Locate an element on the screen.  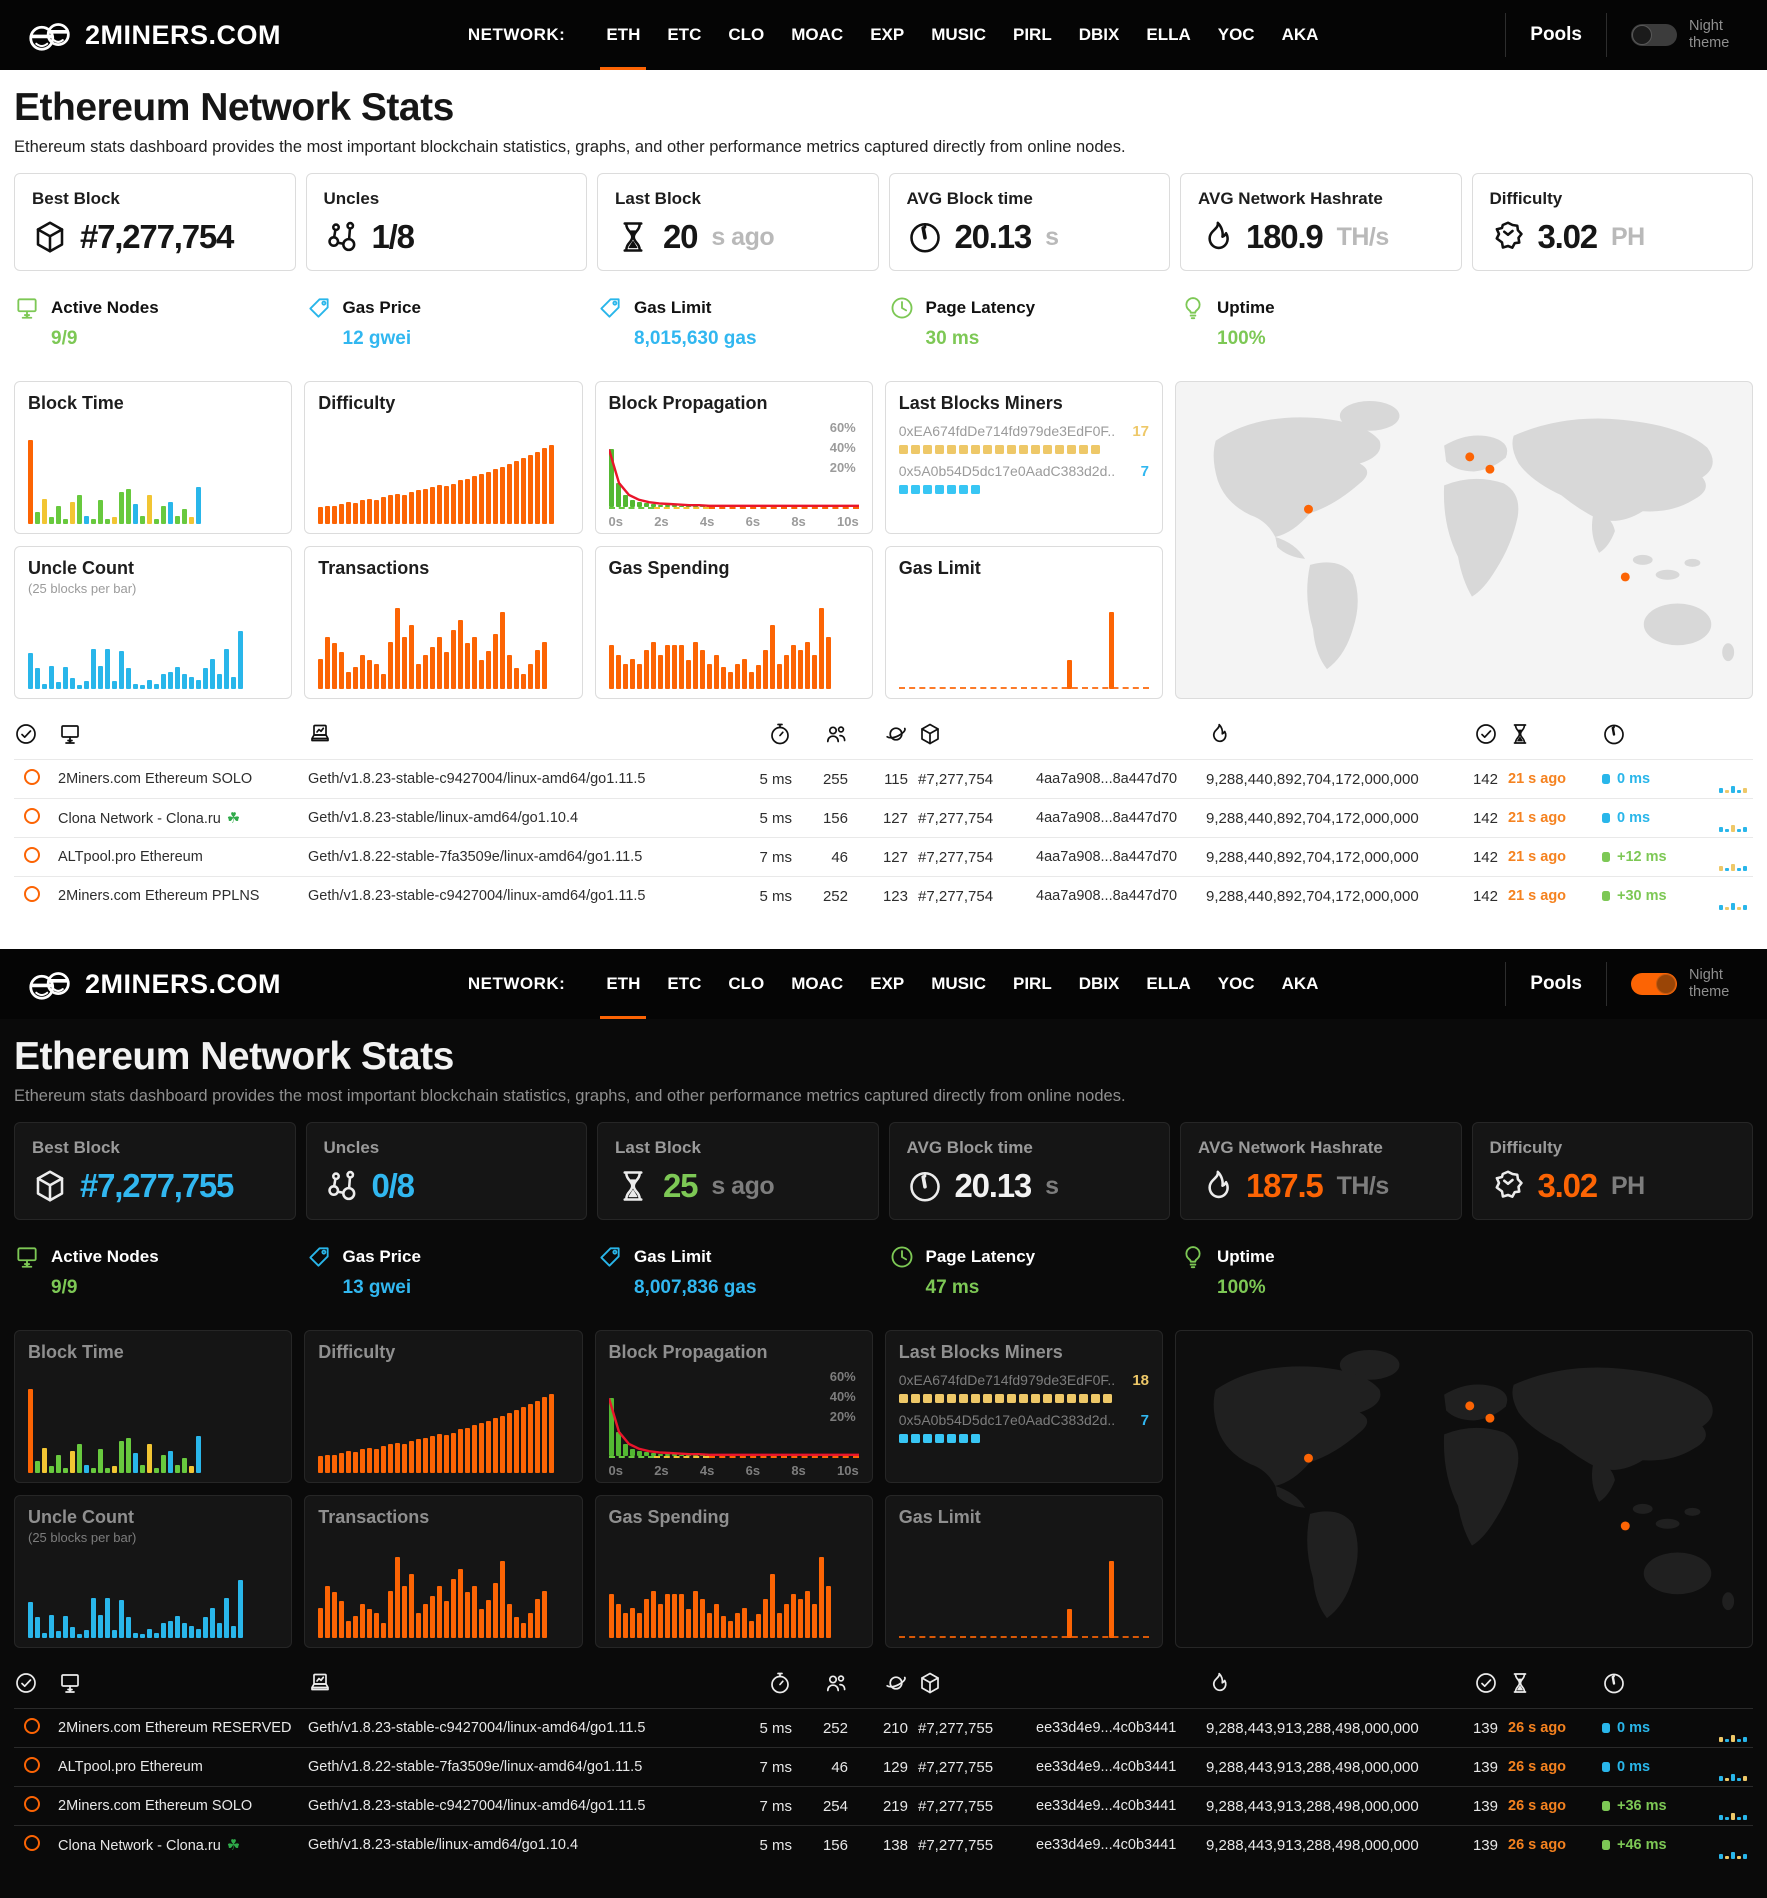
network-label: NETWORK: is located at coordinates (516, 34).